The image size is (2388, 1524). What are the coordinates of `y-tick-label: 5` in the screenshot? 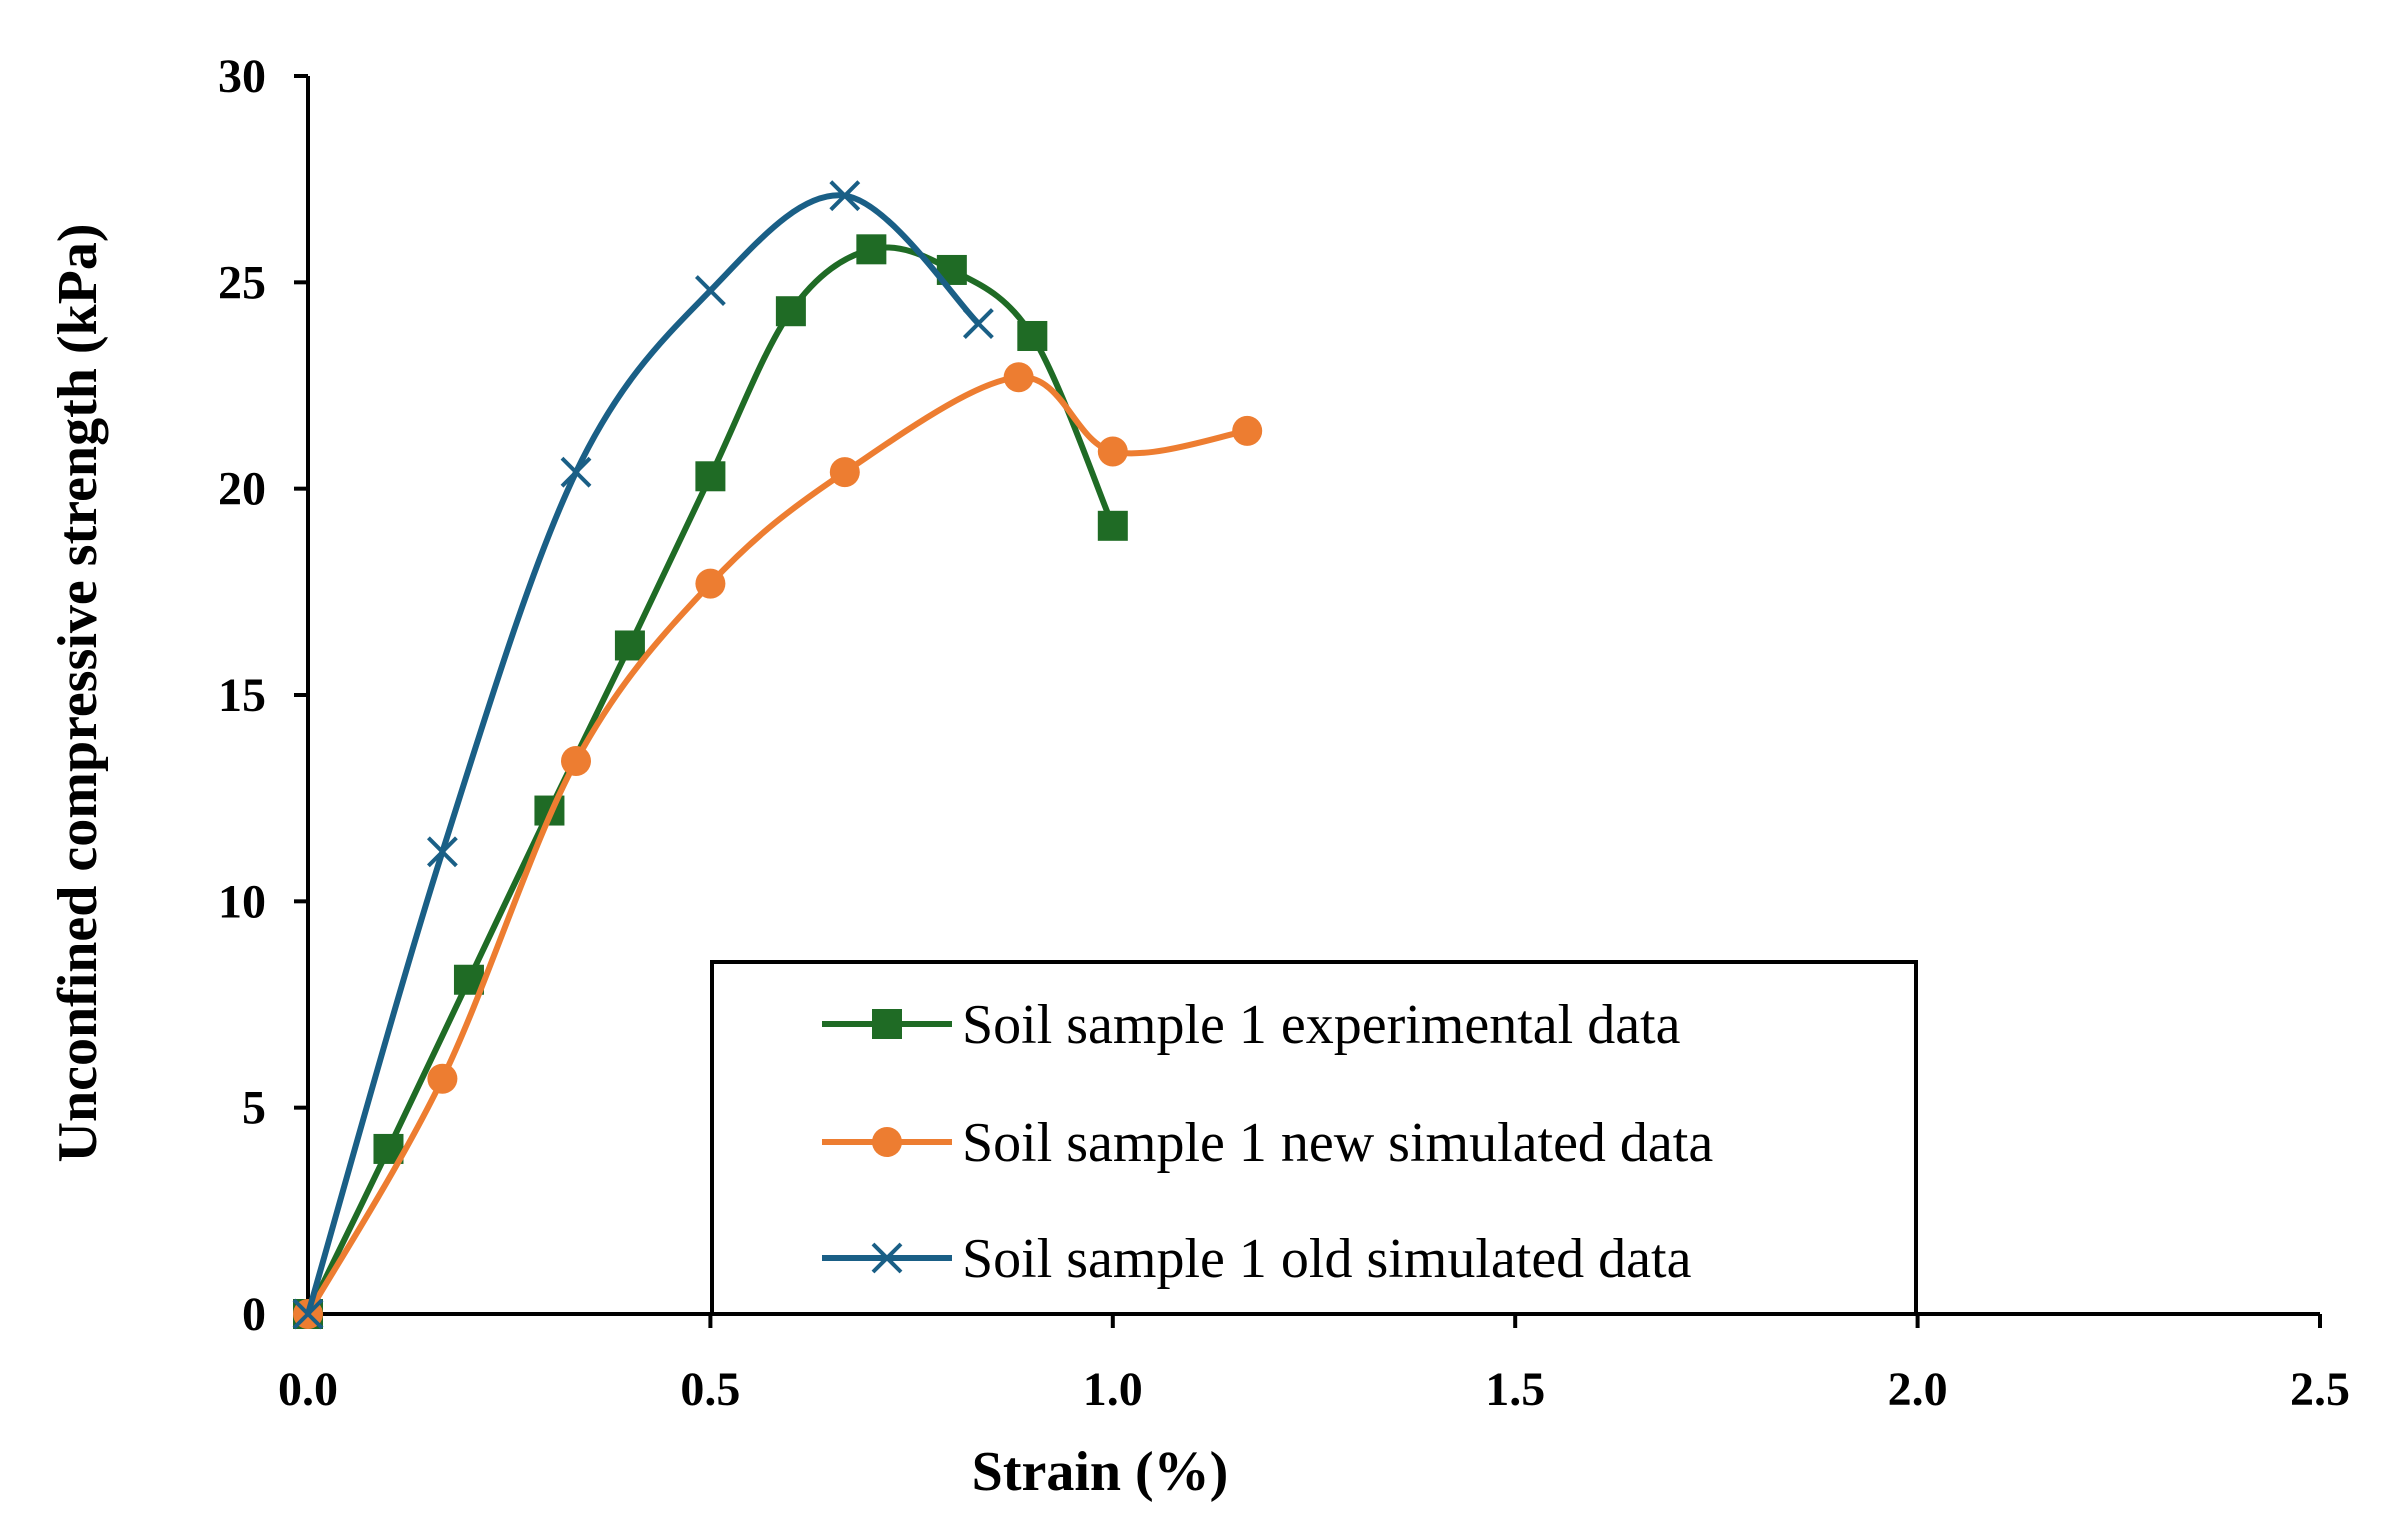 It's located at (254, 1108).